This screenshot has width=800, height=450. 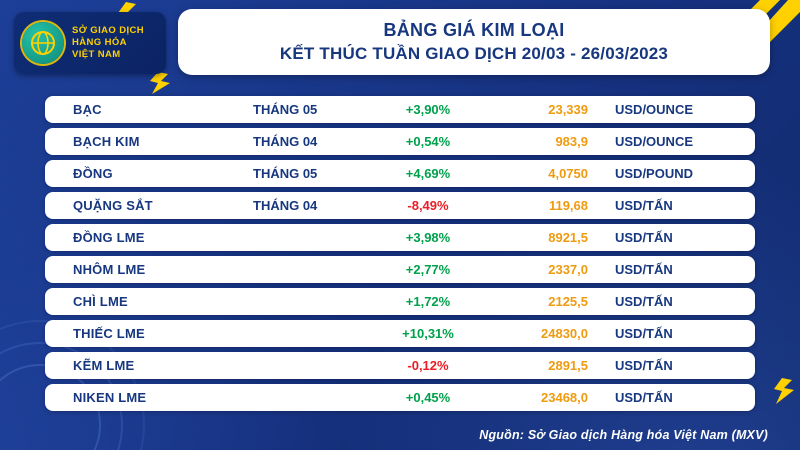 I want to click on table-row: KẼM LME -0,12% 2891,5 USD/TẤN, so click(x=400, y=365).